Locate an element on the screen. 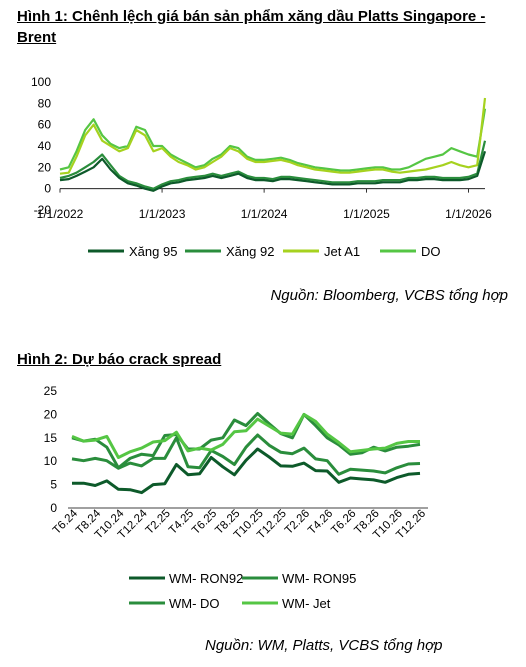  legend-label: Xăng 95 is located at coordinates (153, 251).